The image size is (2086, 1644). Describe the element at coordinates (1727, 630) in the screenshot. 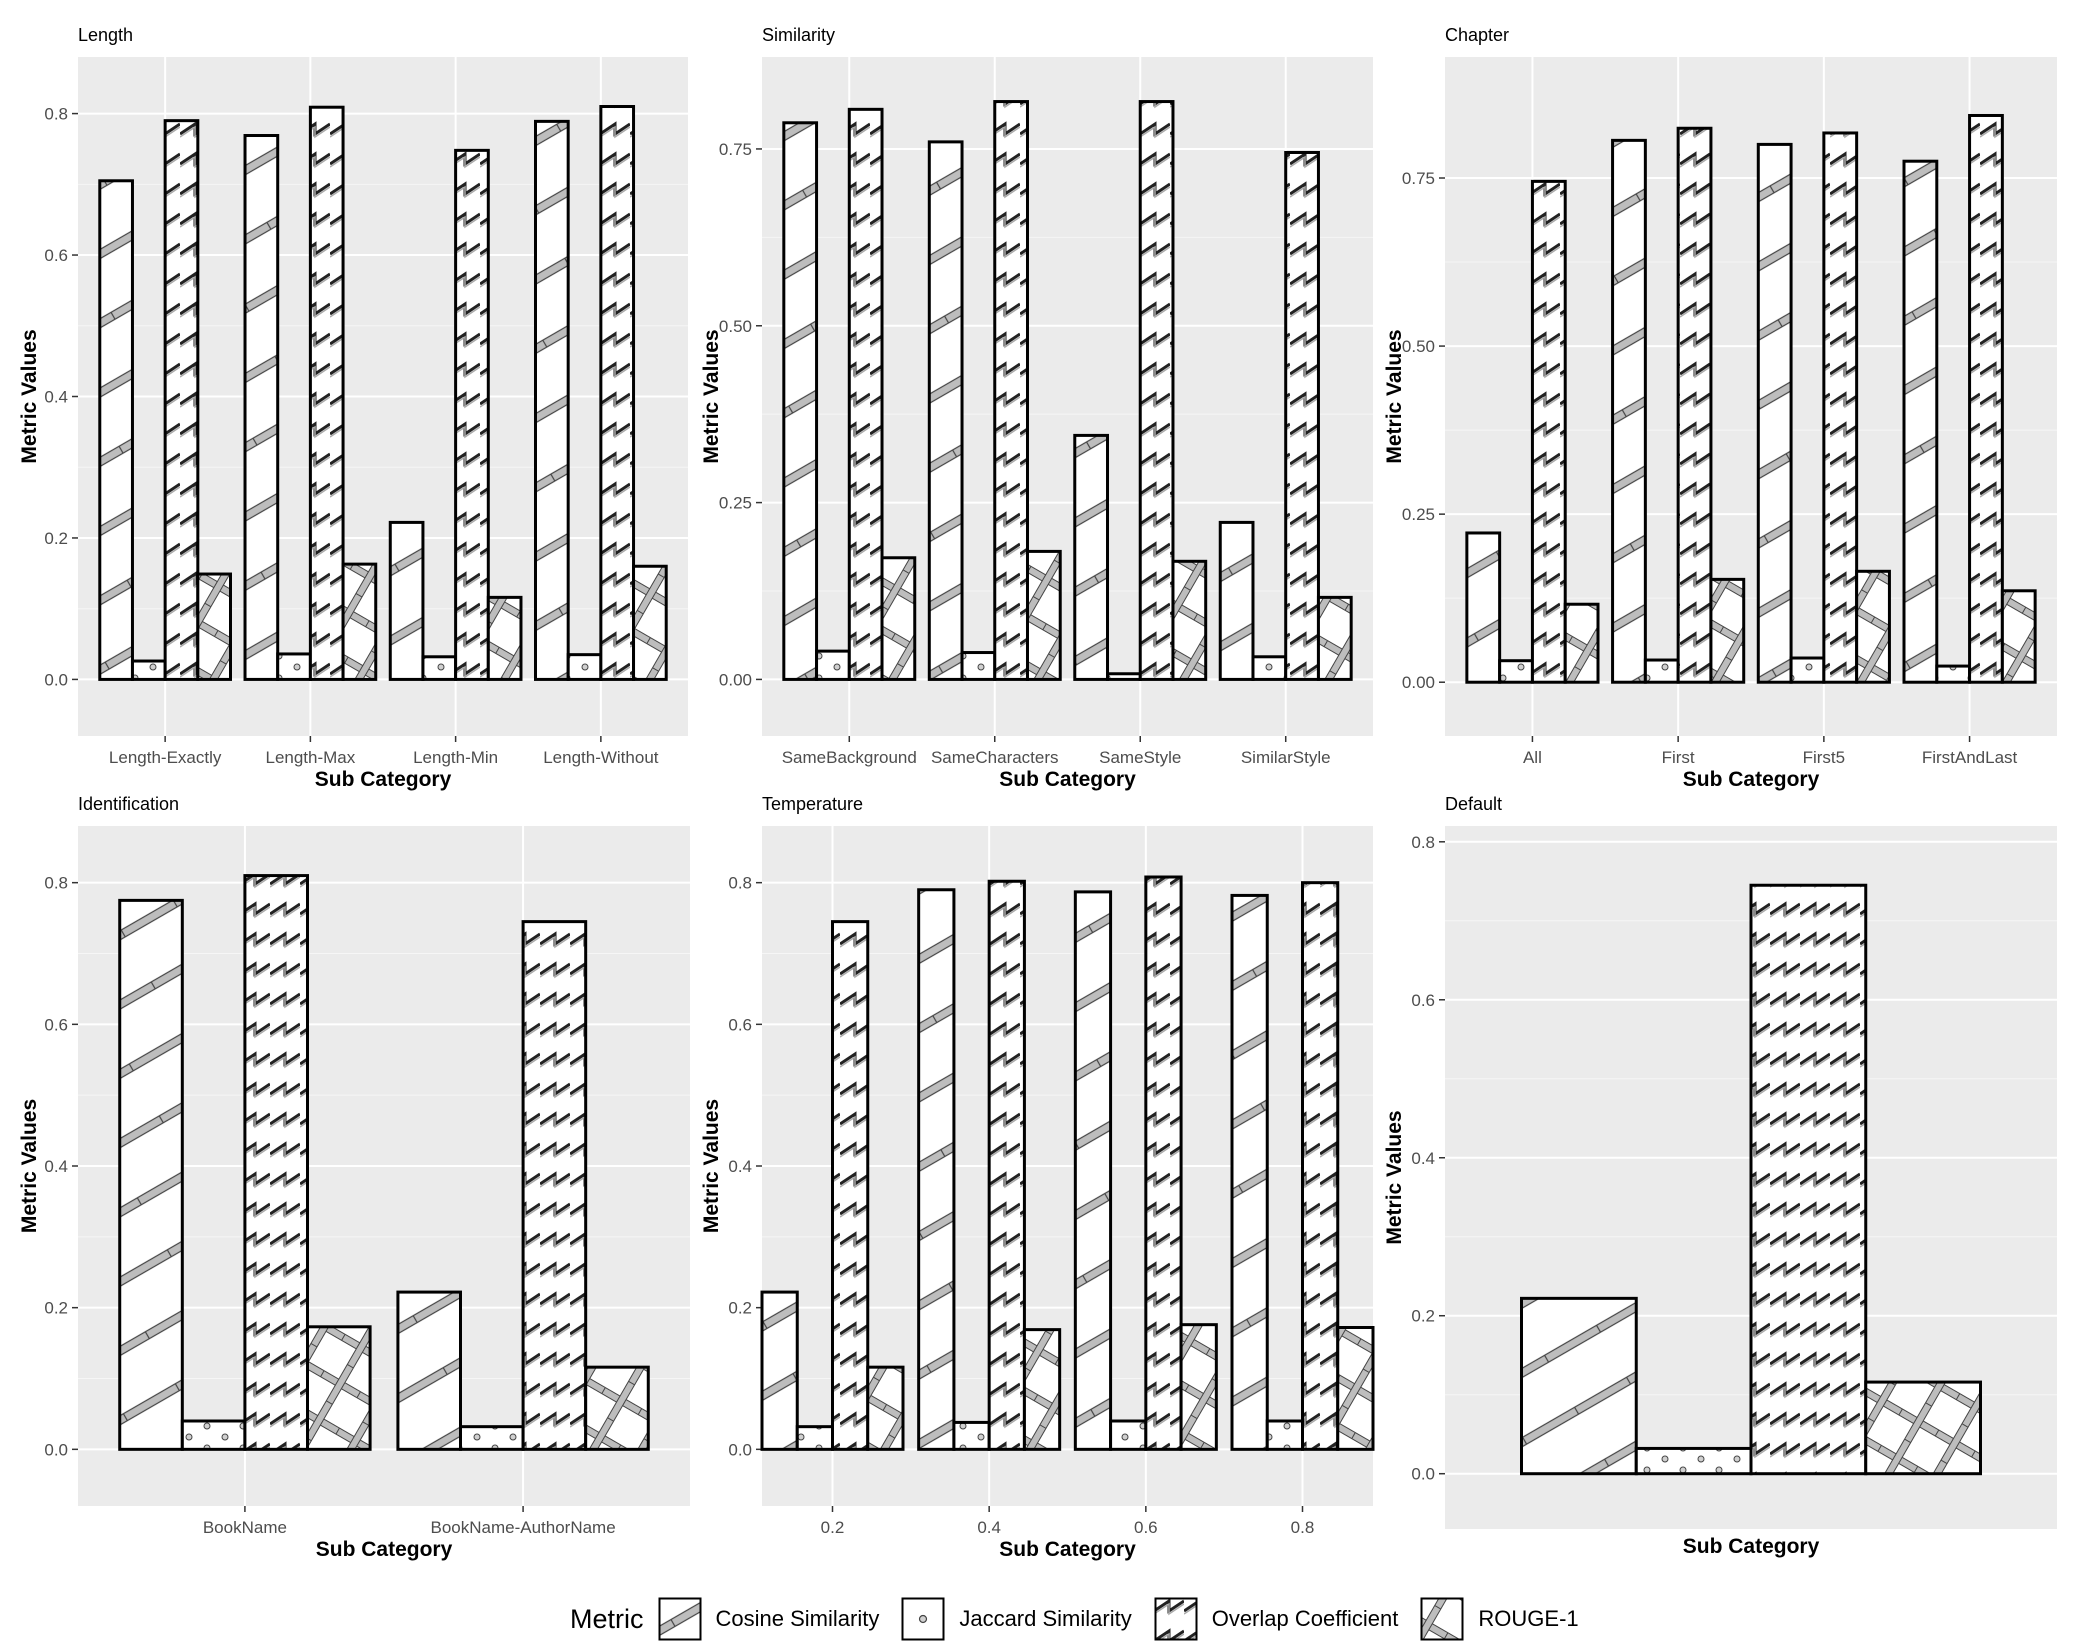

I see `bar-rouge-first` at that location.